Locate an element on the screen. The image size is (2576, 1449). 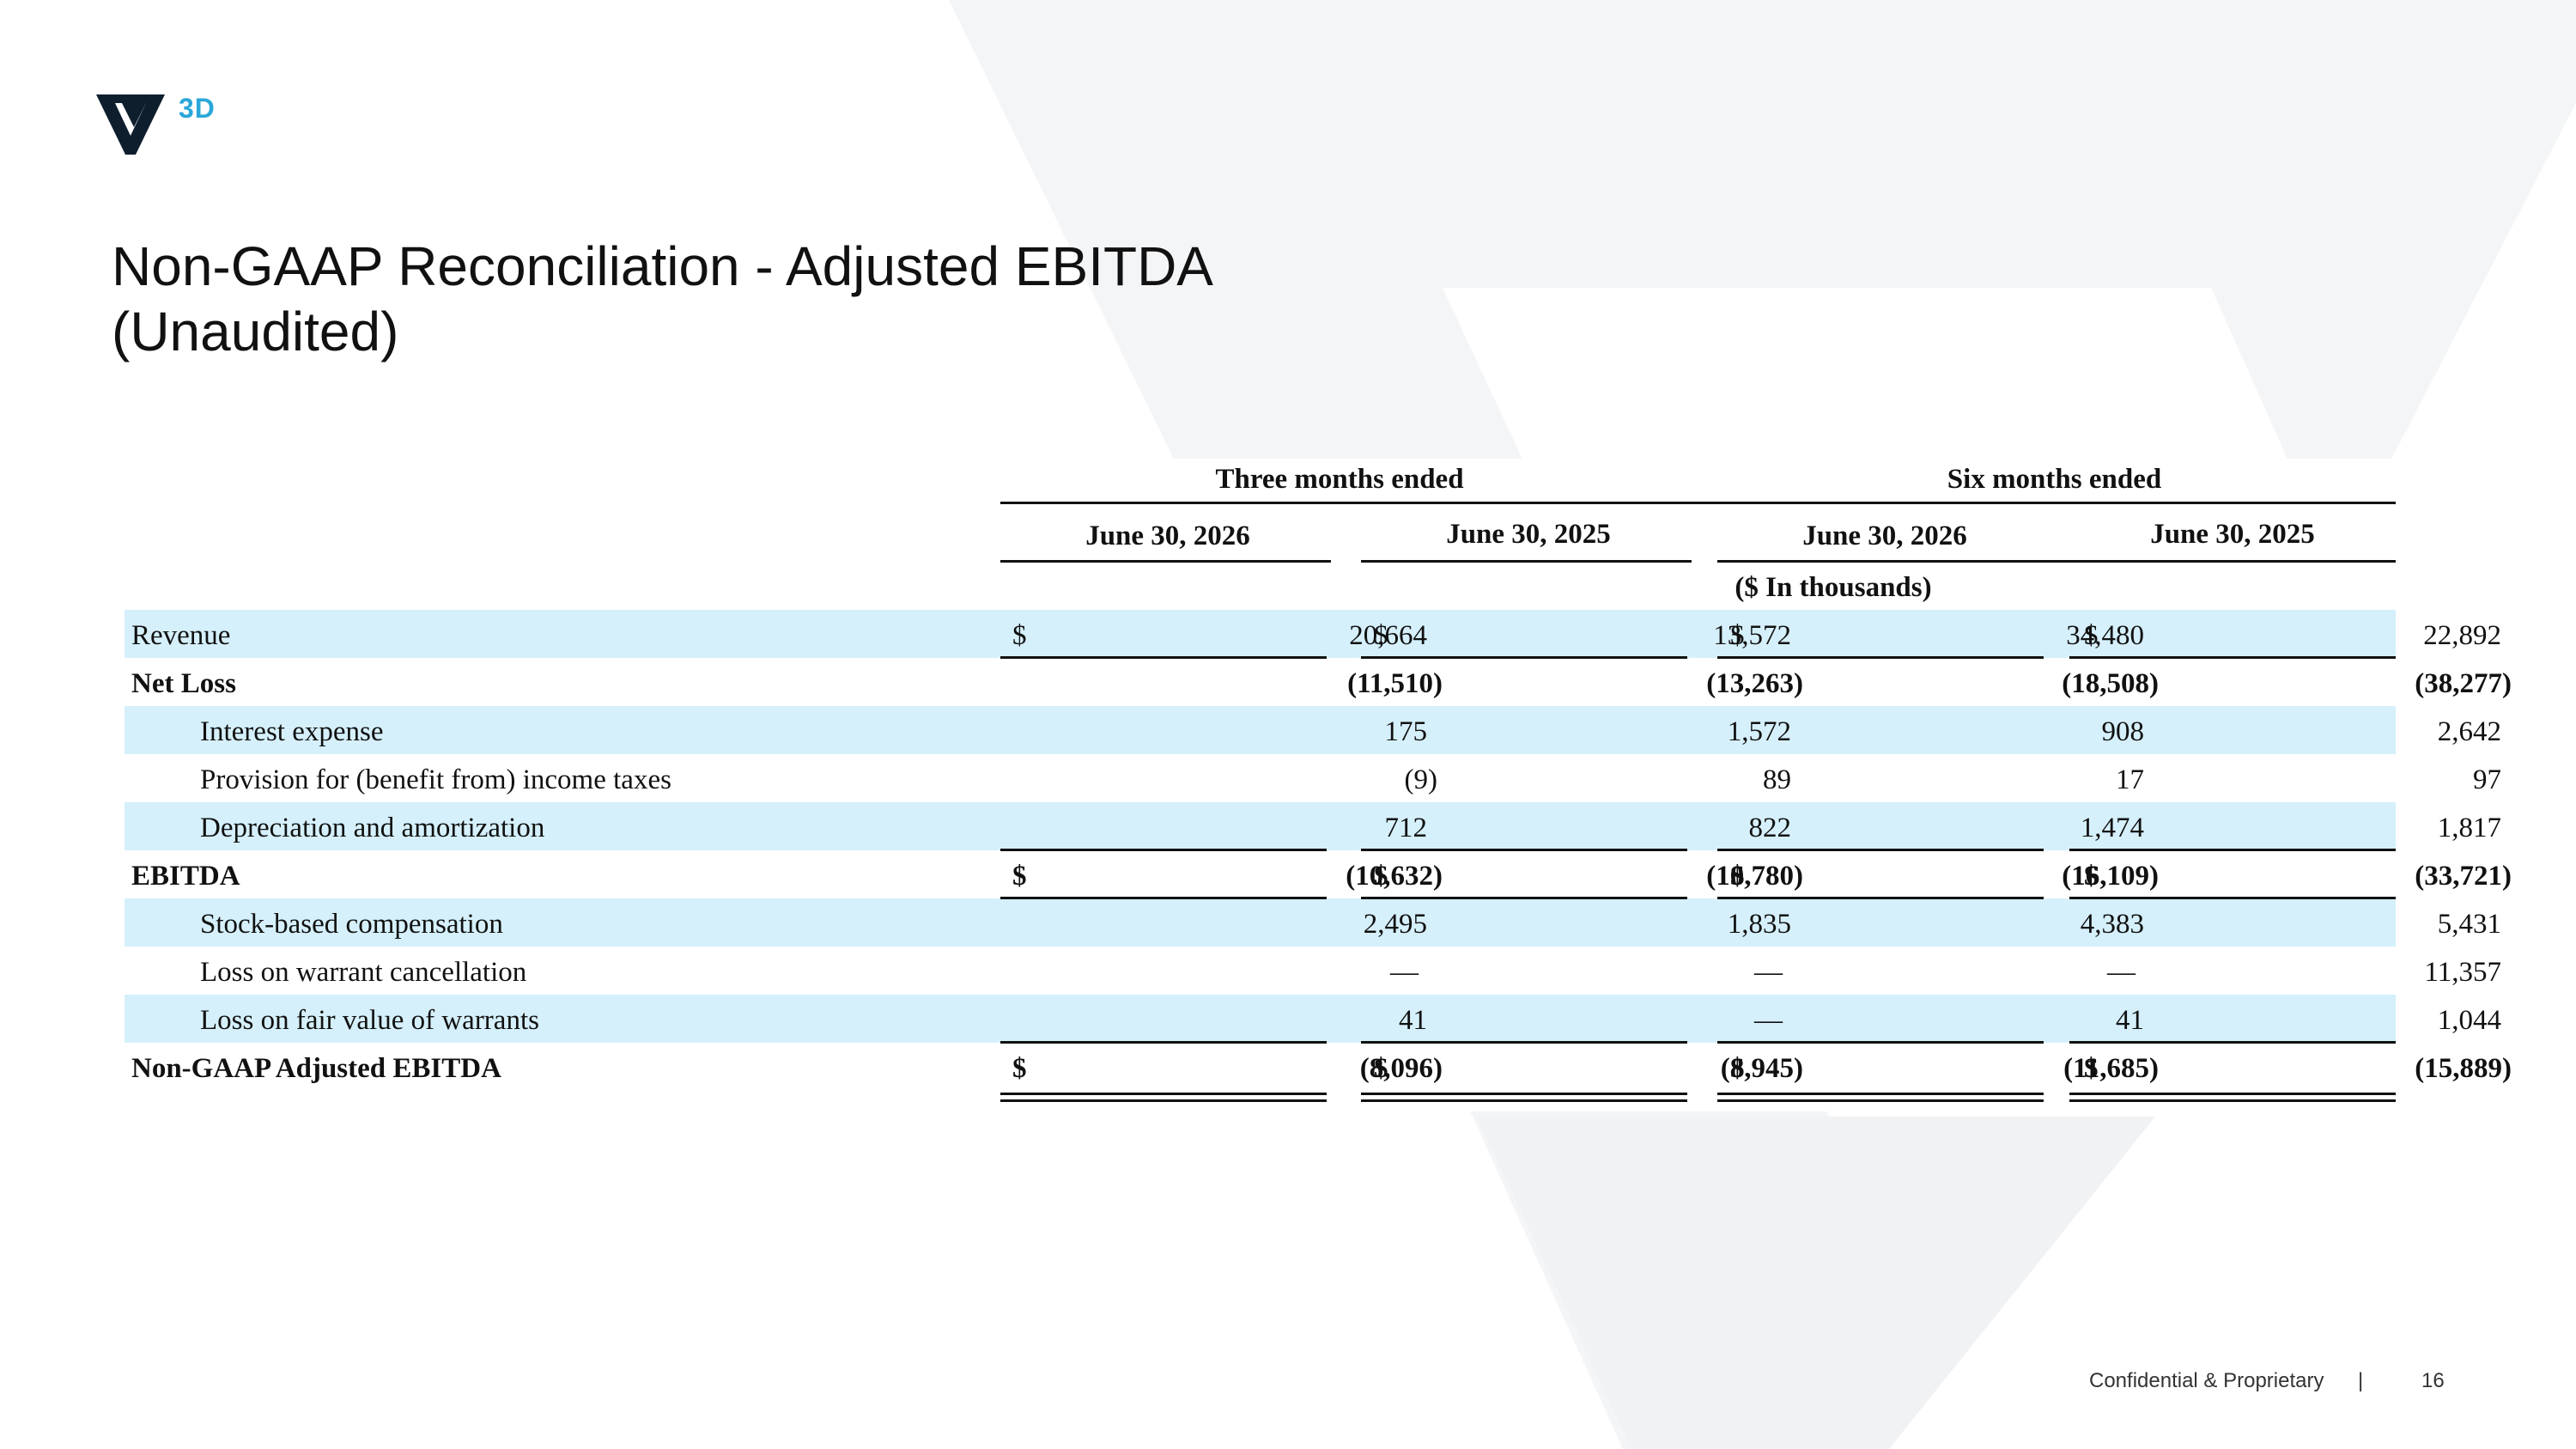
footer-page-number: 16 is located at coordinates (2433, 1380).